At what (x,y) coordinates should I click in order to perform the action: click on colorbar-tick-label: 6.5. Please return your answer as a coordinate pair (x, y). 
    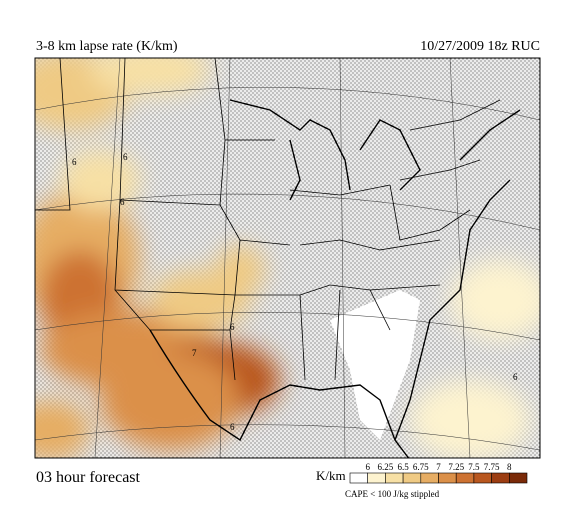
    Looking at the image, I should click on (403, 467).